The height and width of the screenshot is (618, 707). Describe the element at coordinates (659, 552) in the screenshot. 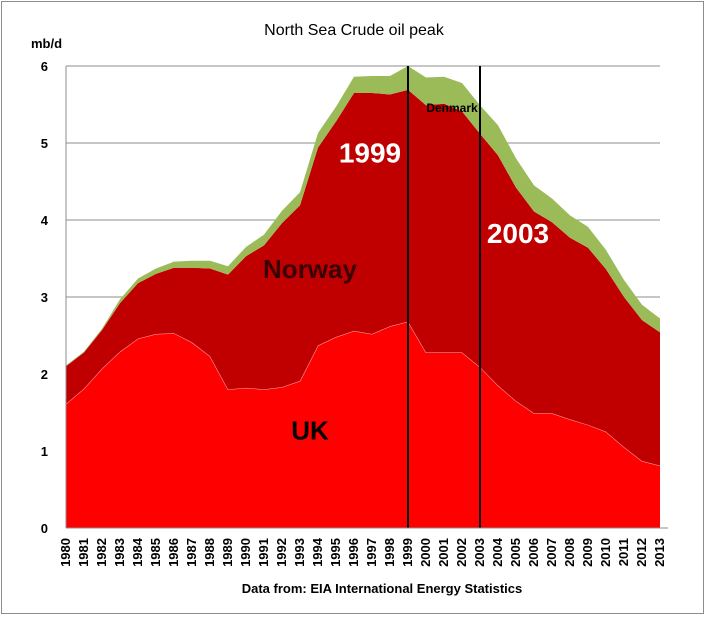

I see `x-tick-label: 2013` at that location.